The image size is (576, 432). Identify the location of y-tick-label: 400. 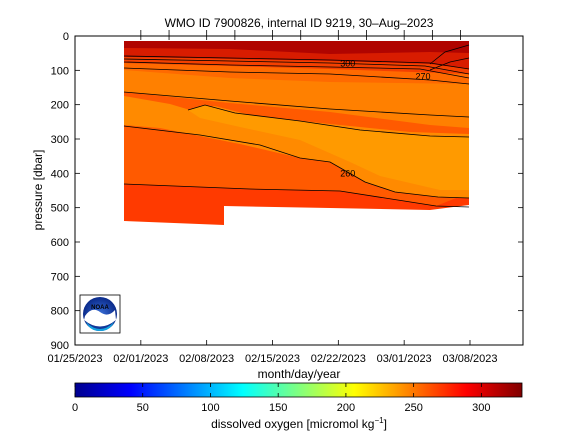
(60, 174).